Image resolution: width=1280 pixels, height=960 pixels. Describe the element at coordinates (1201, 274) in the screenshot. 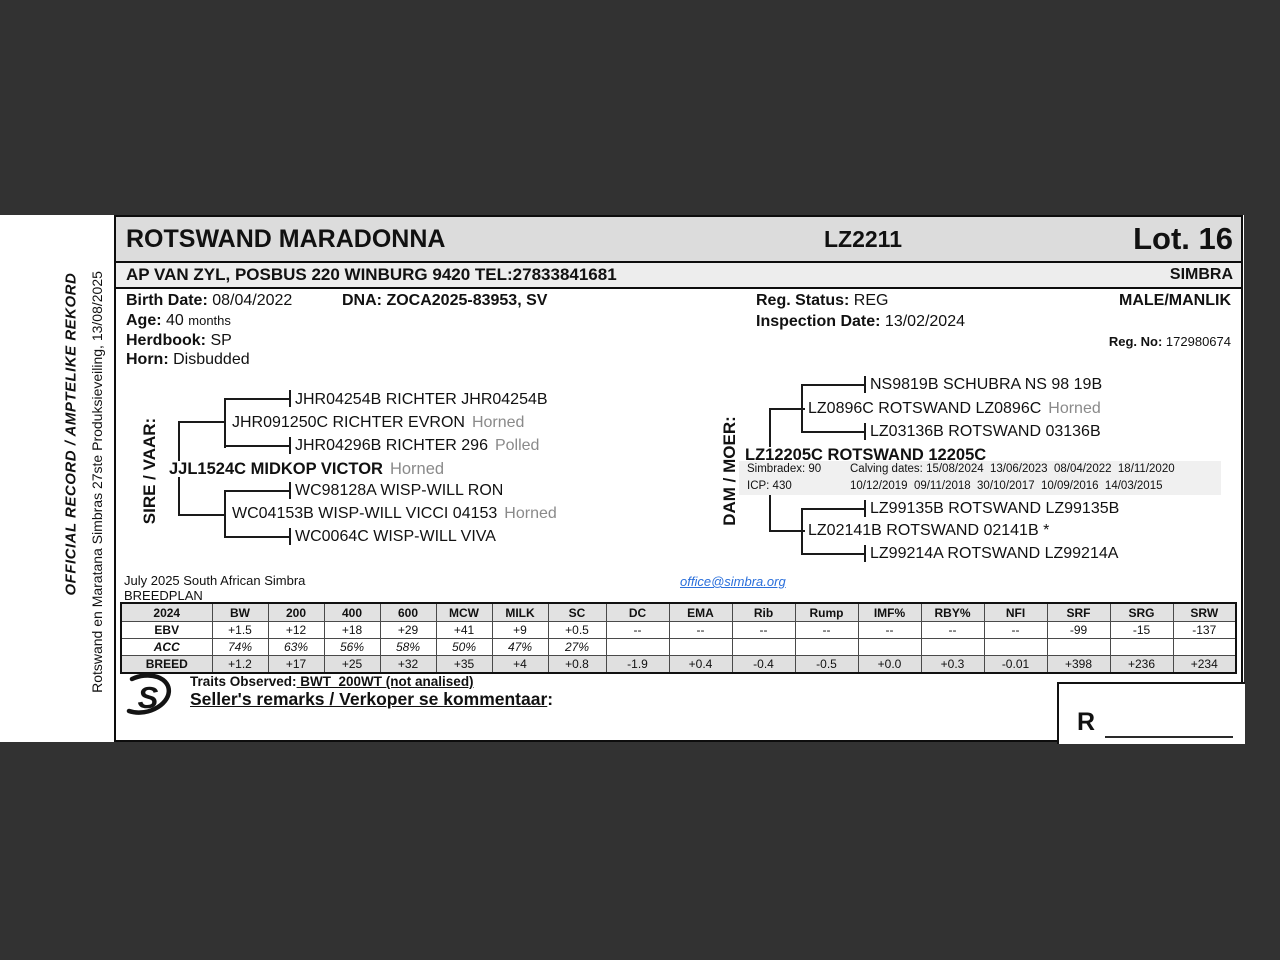

I see `breed-name: SIMBRA` at that location.